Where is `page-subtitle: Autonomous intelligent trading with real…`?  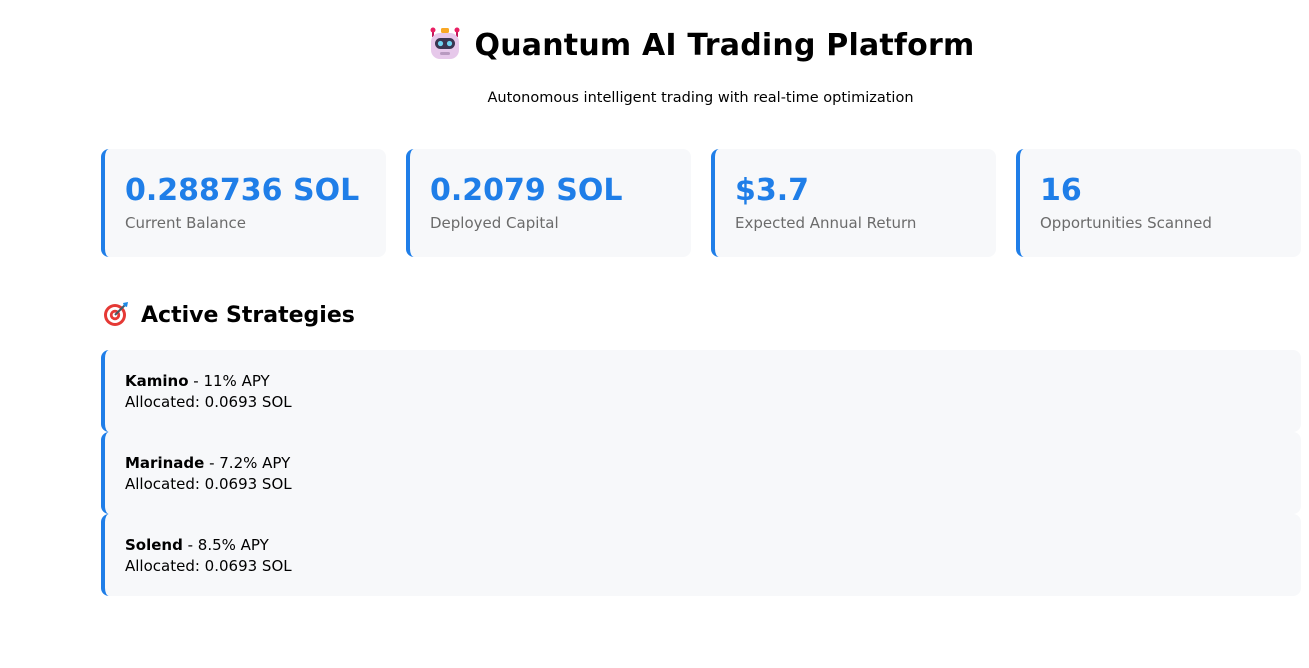
page-subtitle: Autonomous intelligent trading with real… is located at coordinates (700, 98).